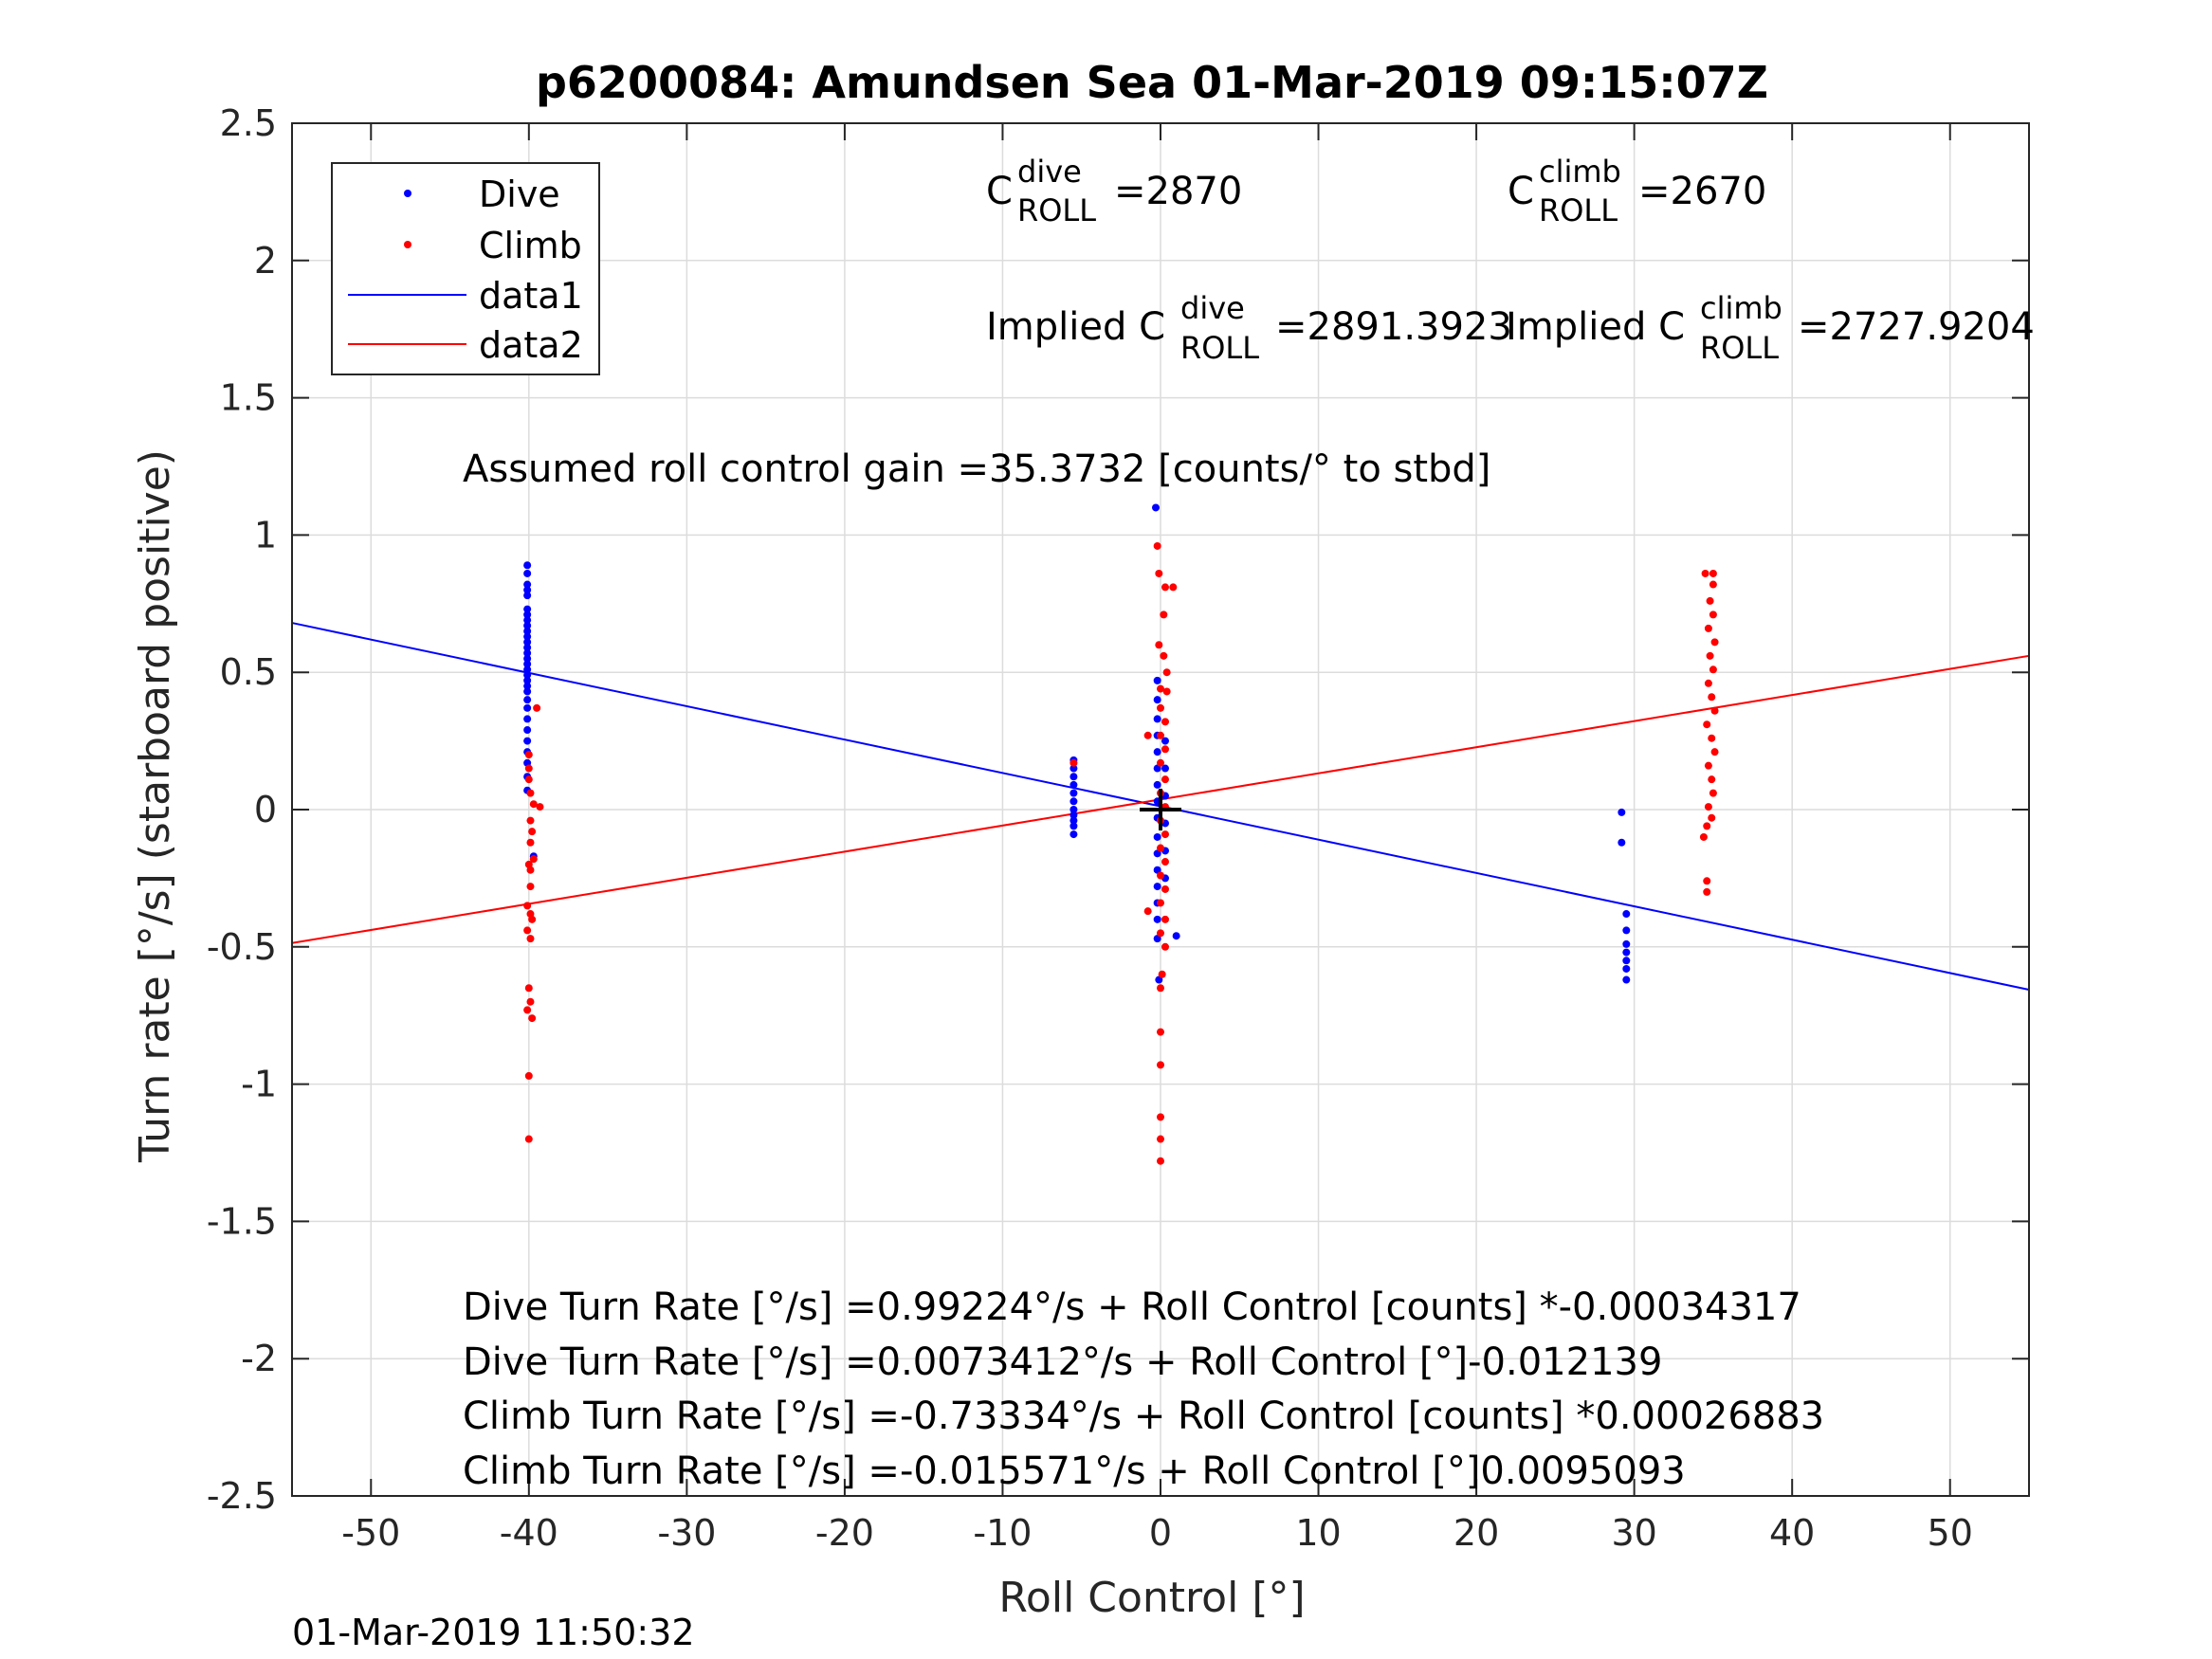 This screenshot has width=2212, height=1659. What do you see at coordinates (1595, 327) in the screenshot?
I see `implied-climb-prefix: Implied C` at bounding box center [1595, 327].